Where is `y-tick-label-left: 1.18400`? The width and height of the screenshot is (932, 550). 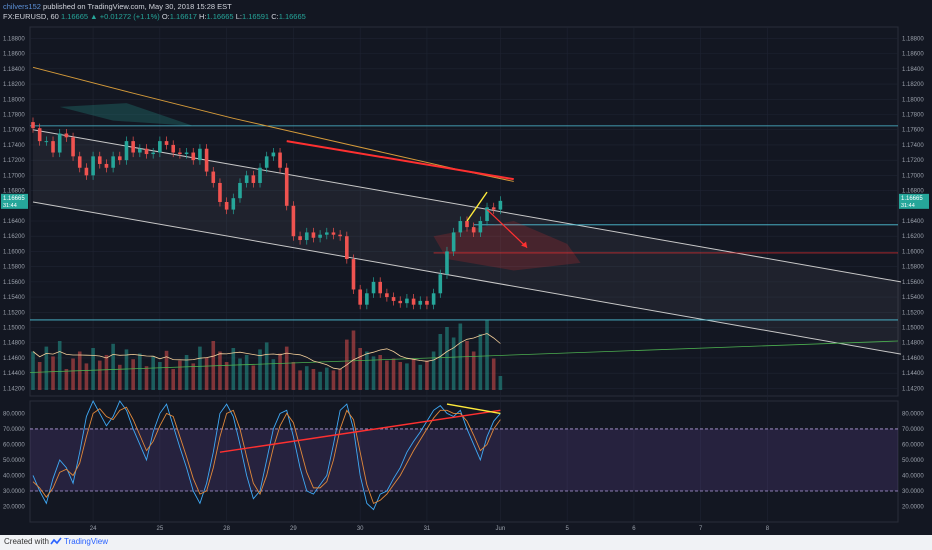 y-tick-label-left: 1.18400 is located at coordinates (14, 70).